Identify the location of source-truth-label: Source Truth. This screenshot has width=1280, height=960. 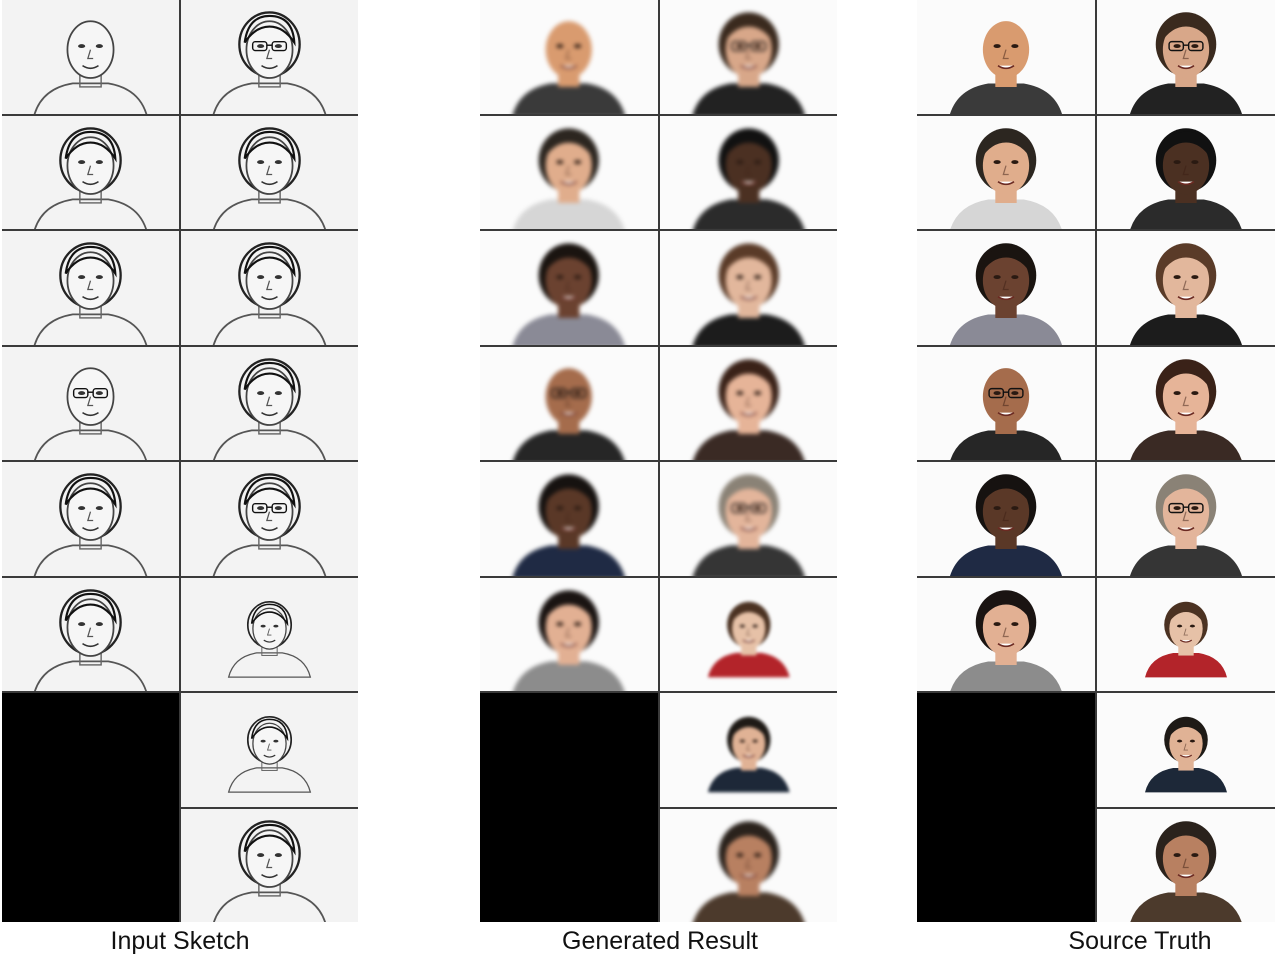
(1140, 941).